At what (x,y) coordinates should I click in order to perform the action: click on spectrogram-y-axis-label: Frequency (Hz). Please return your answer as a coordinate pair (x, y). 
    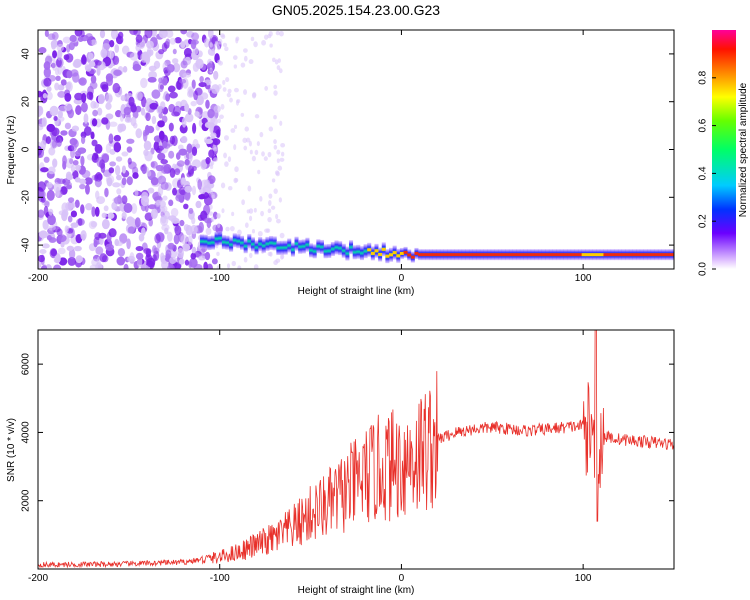
    Looking at the image, I should click on (11, 150).